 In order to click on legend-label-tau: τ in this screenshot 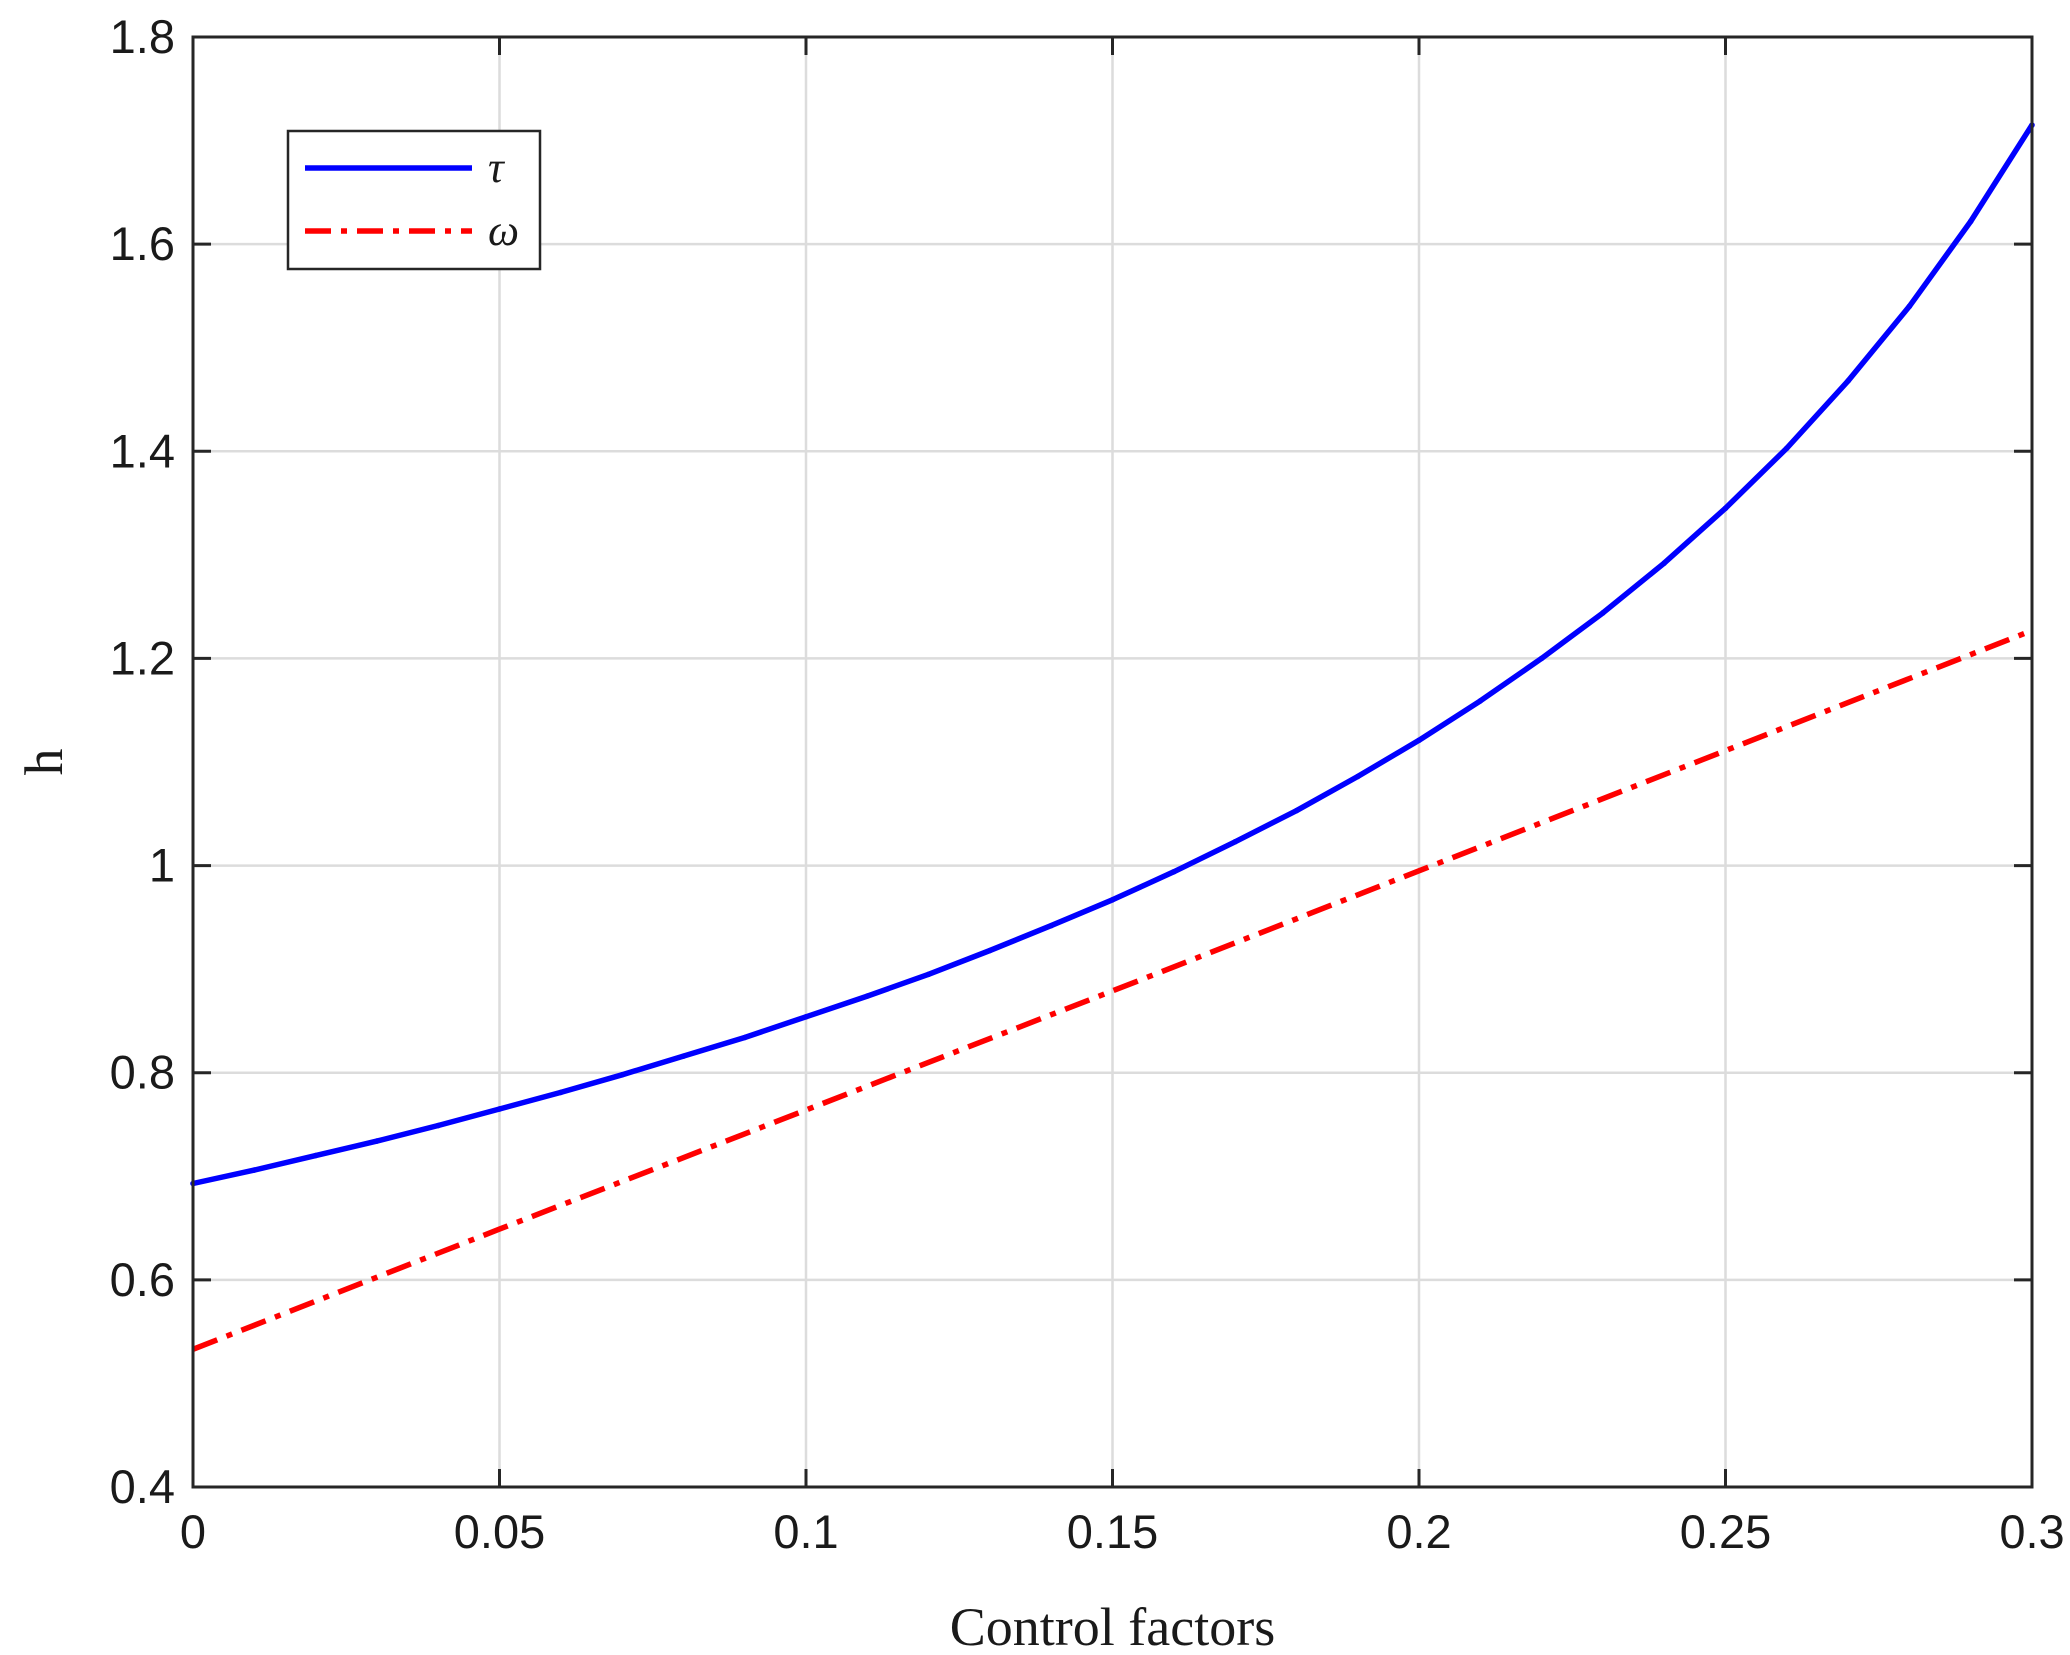, I will do `click(497, 167)`.